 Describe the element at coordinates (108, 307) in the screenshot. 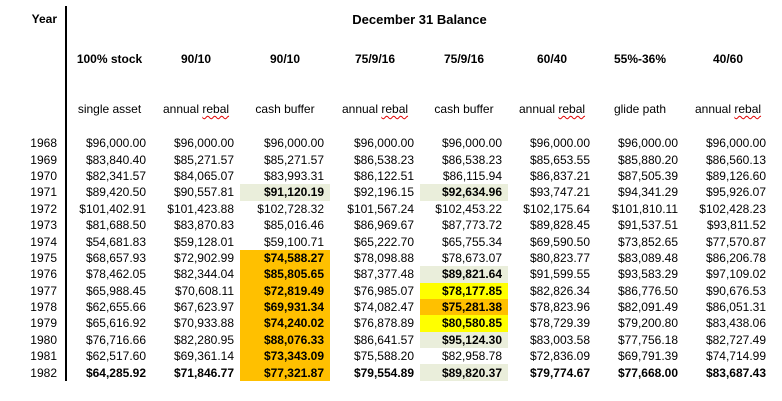

I see `balance-cell: $62,655.66` at that location.